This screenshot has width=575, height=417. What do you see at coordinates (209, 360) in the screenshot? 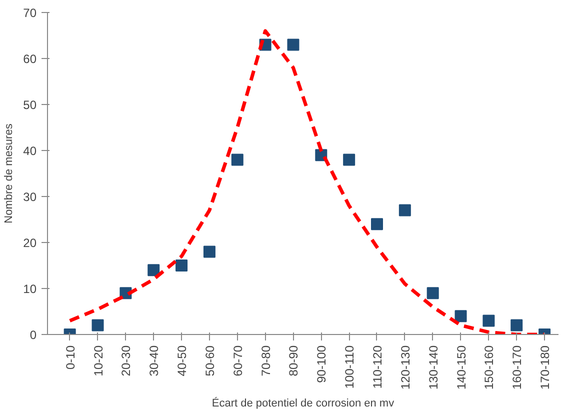
I see `x-tick-label: 50-60` at bounding box center [209, 360].